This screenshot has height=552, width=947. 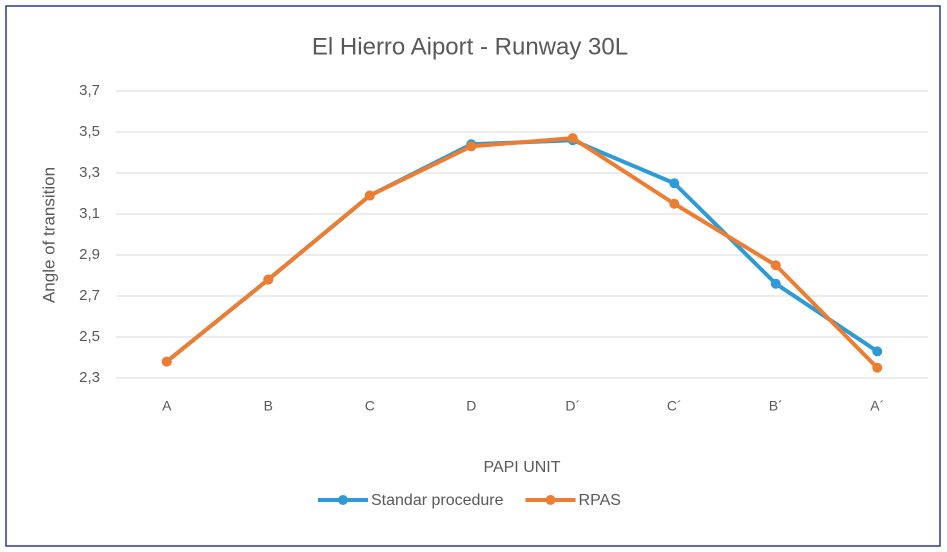 What do you see at coordinates (89, 336) in the screenshot?
I see `y-tick-label: 2,5` at bounding box center [89, 336].